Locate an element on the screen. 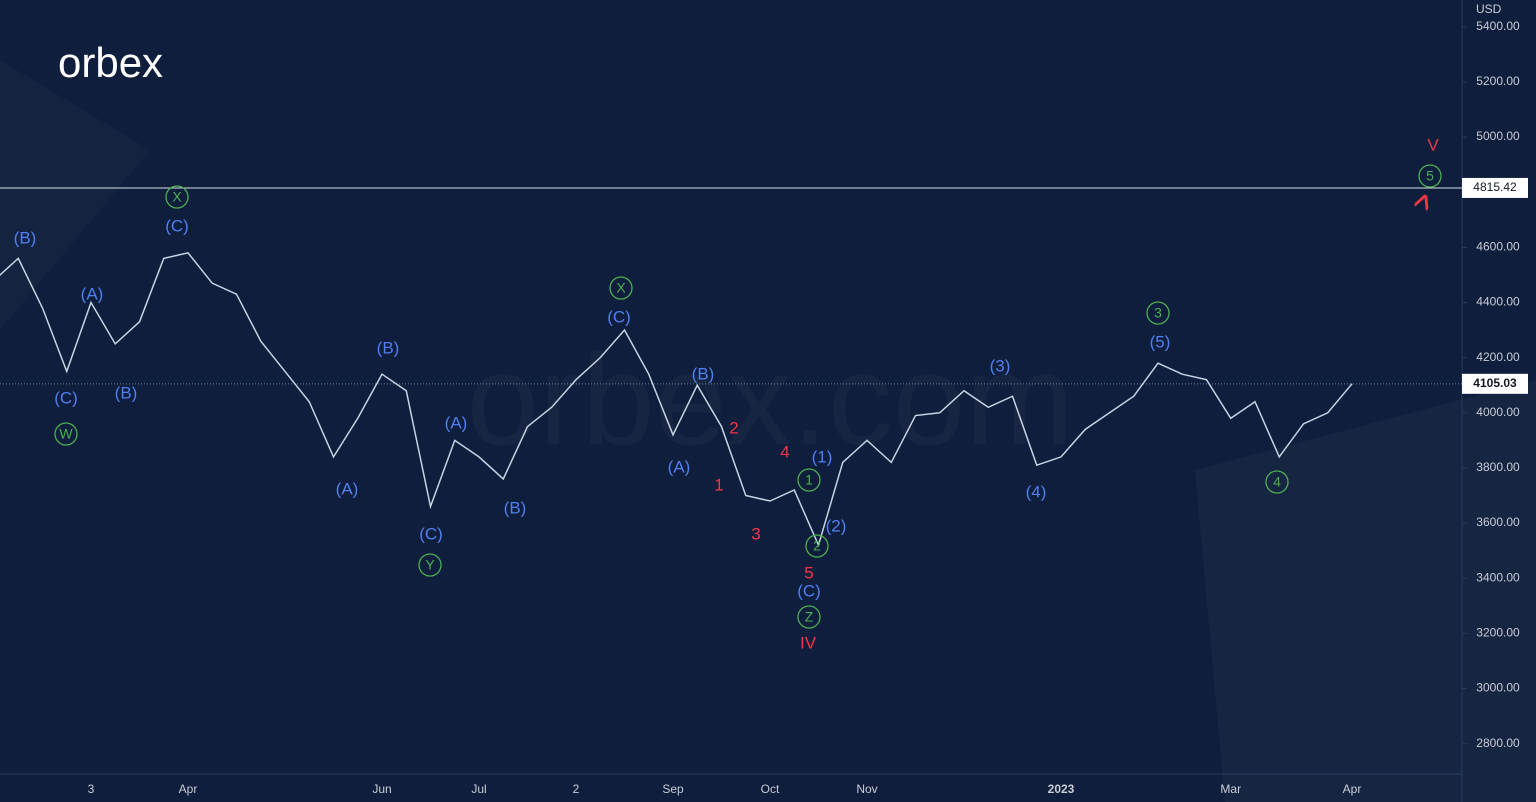  y-tick-label: 5200.00 is located at coordinates (1498, 81).